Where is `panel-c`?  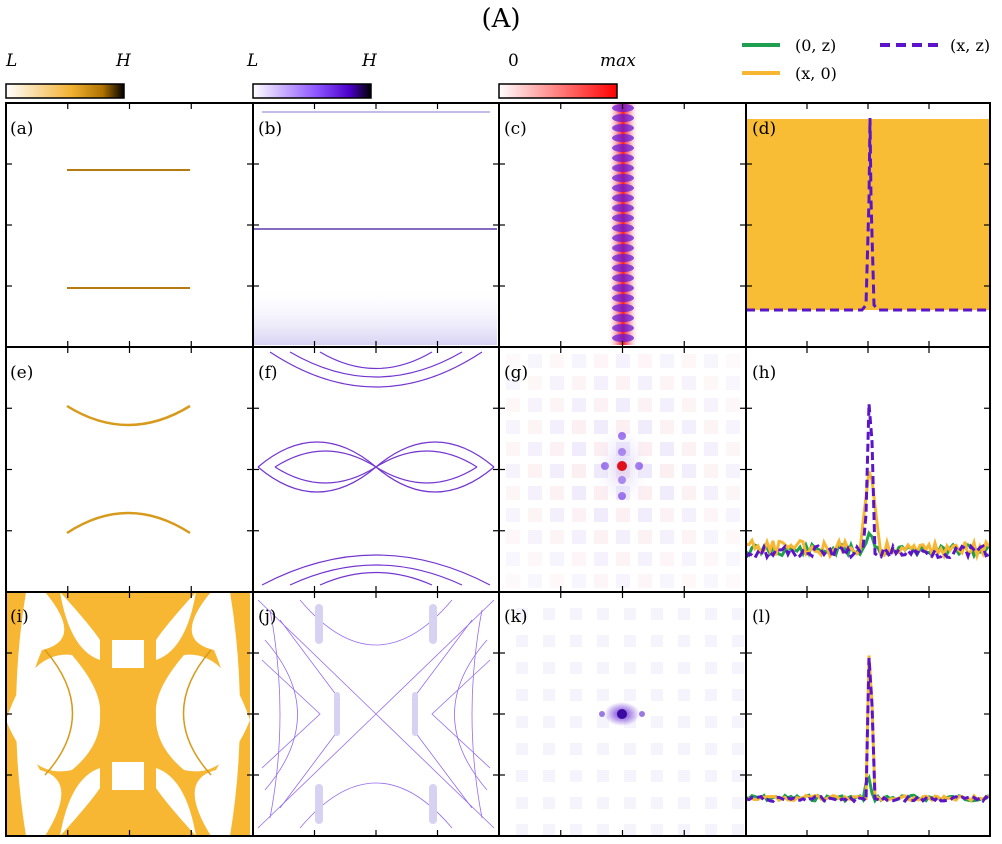
panel-c is located at coordinates (623, 224).